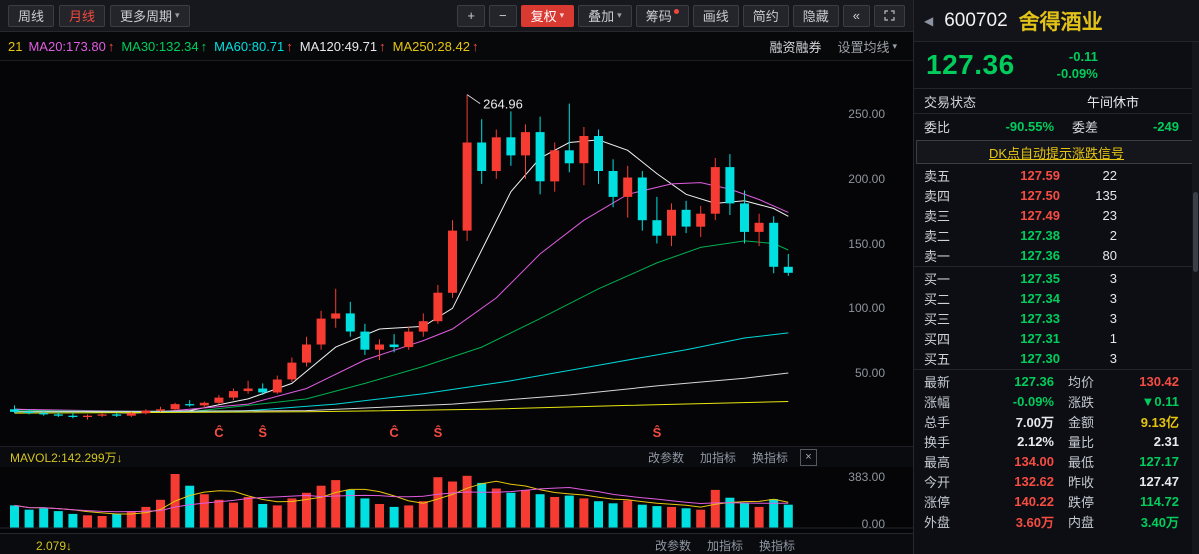 This screenshot has width=1199, height=554. I want to click on weekly-tab: 周线, so click(31, 15).